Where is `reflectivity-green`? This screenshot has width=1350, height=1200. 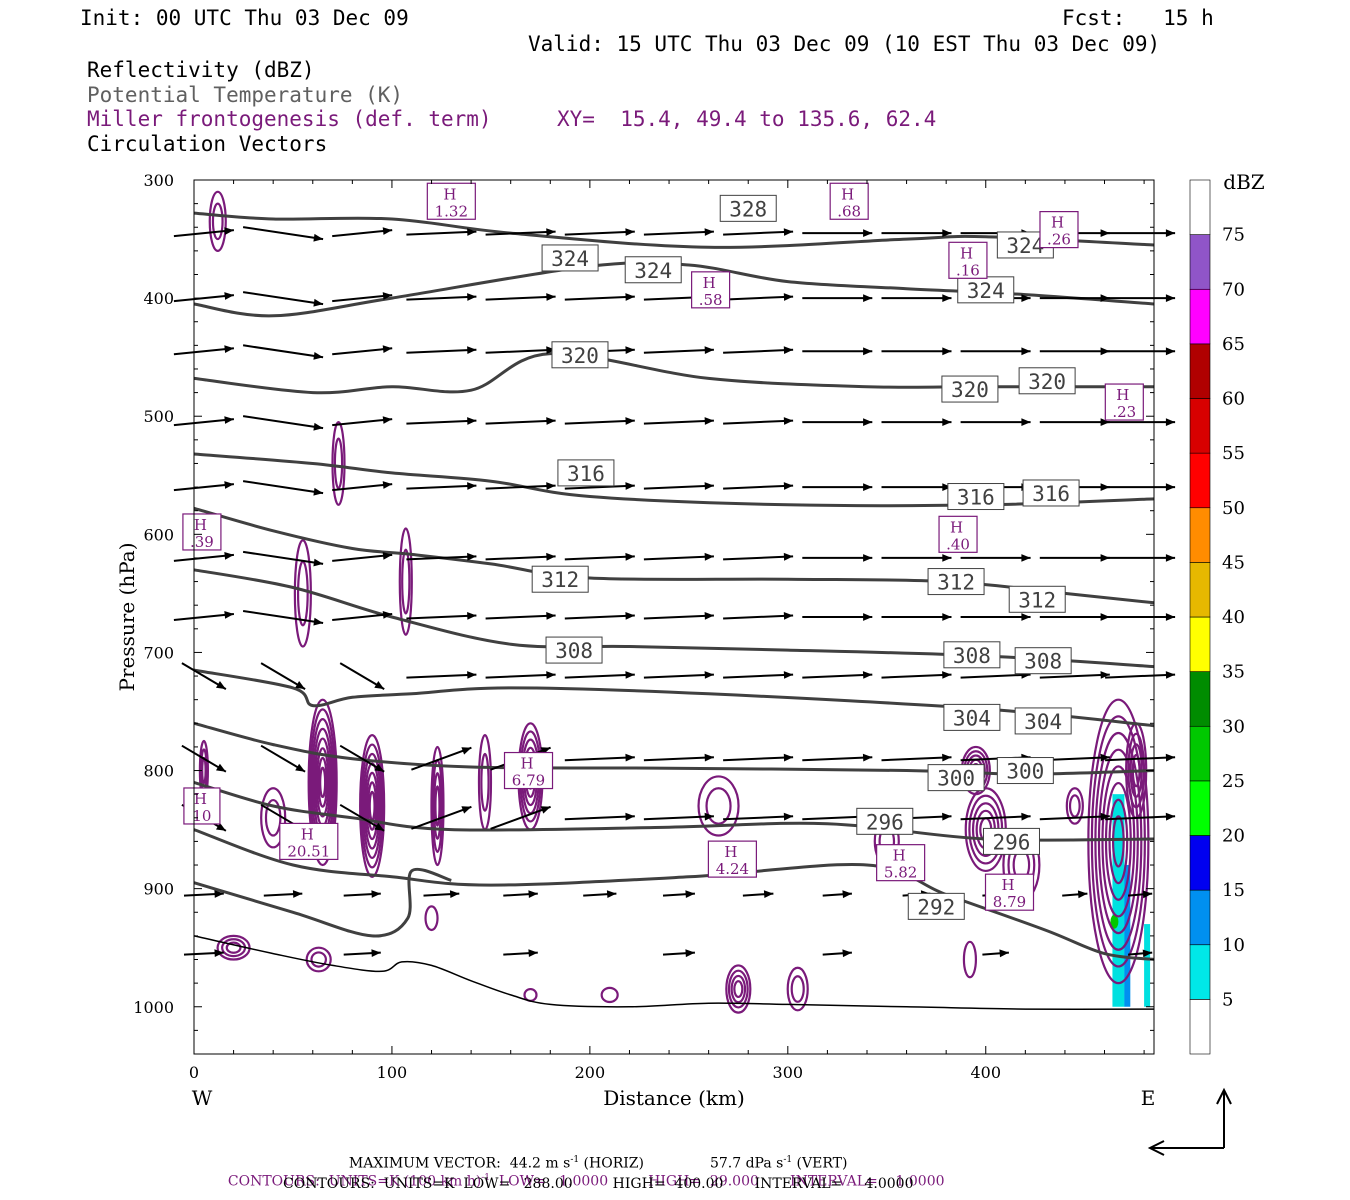
reflectivity-green is located at coordinates (1114, 921).